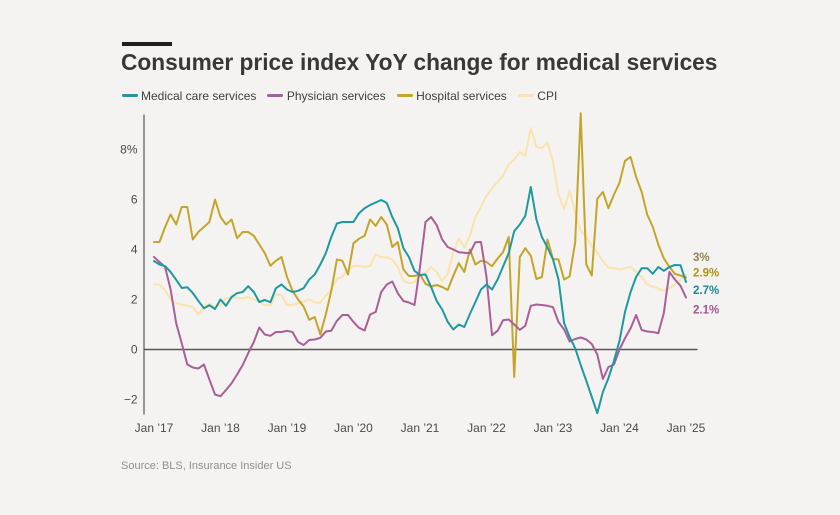 The width and height of the screenshot is (840, 515). What do you see at coordinates (706, 291) in the screenshot?
I see `svg-text: 2.7%` at bounding box center [706, 291].